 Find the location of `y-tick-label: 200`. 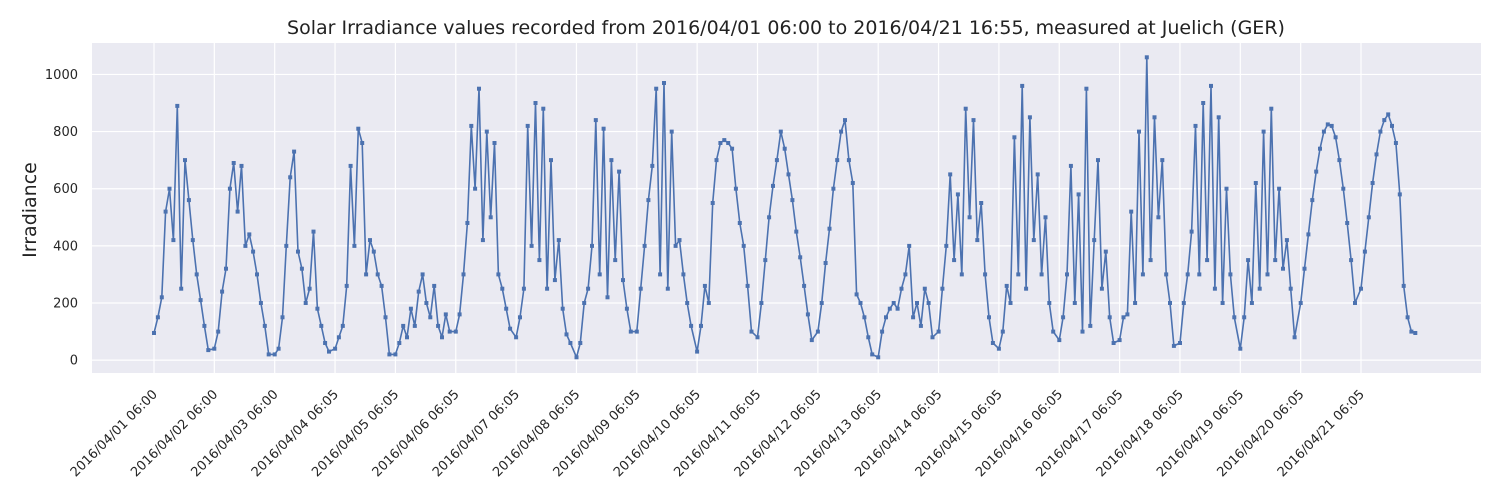

y-tick-label: 200 is located at coordinates (65, 304).